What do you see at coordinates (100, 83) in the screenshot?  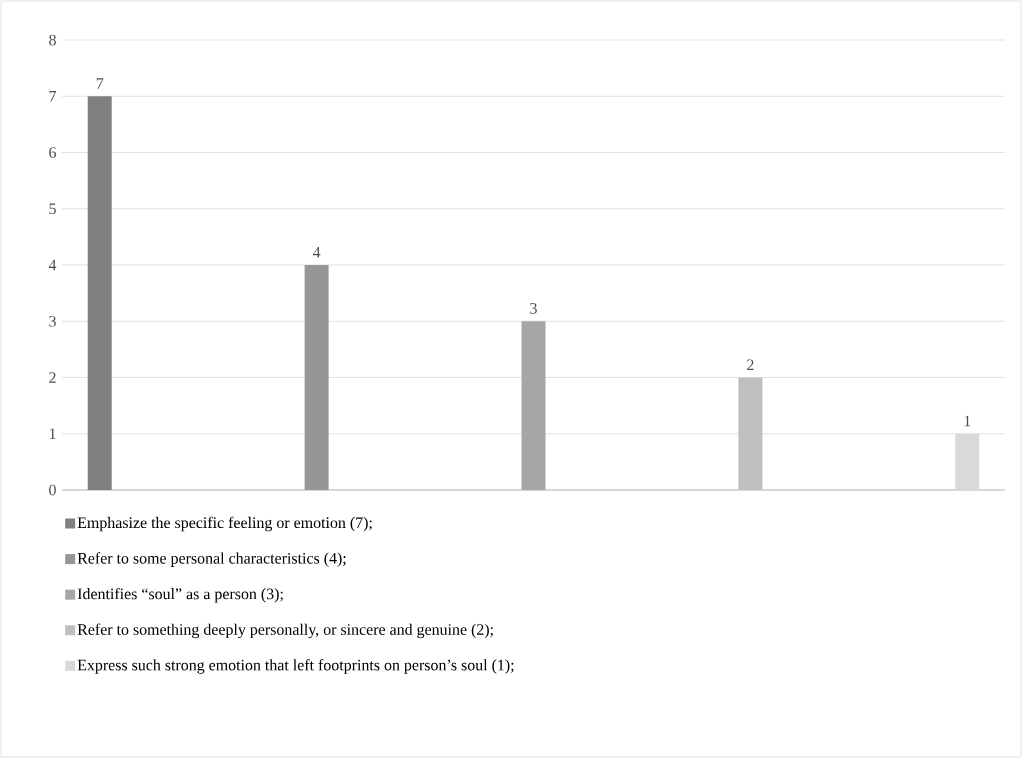 I see `data-label: 7` at bounding box center [100, 83].